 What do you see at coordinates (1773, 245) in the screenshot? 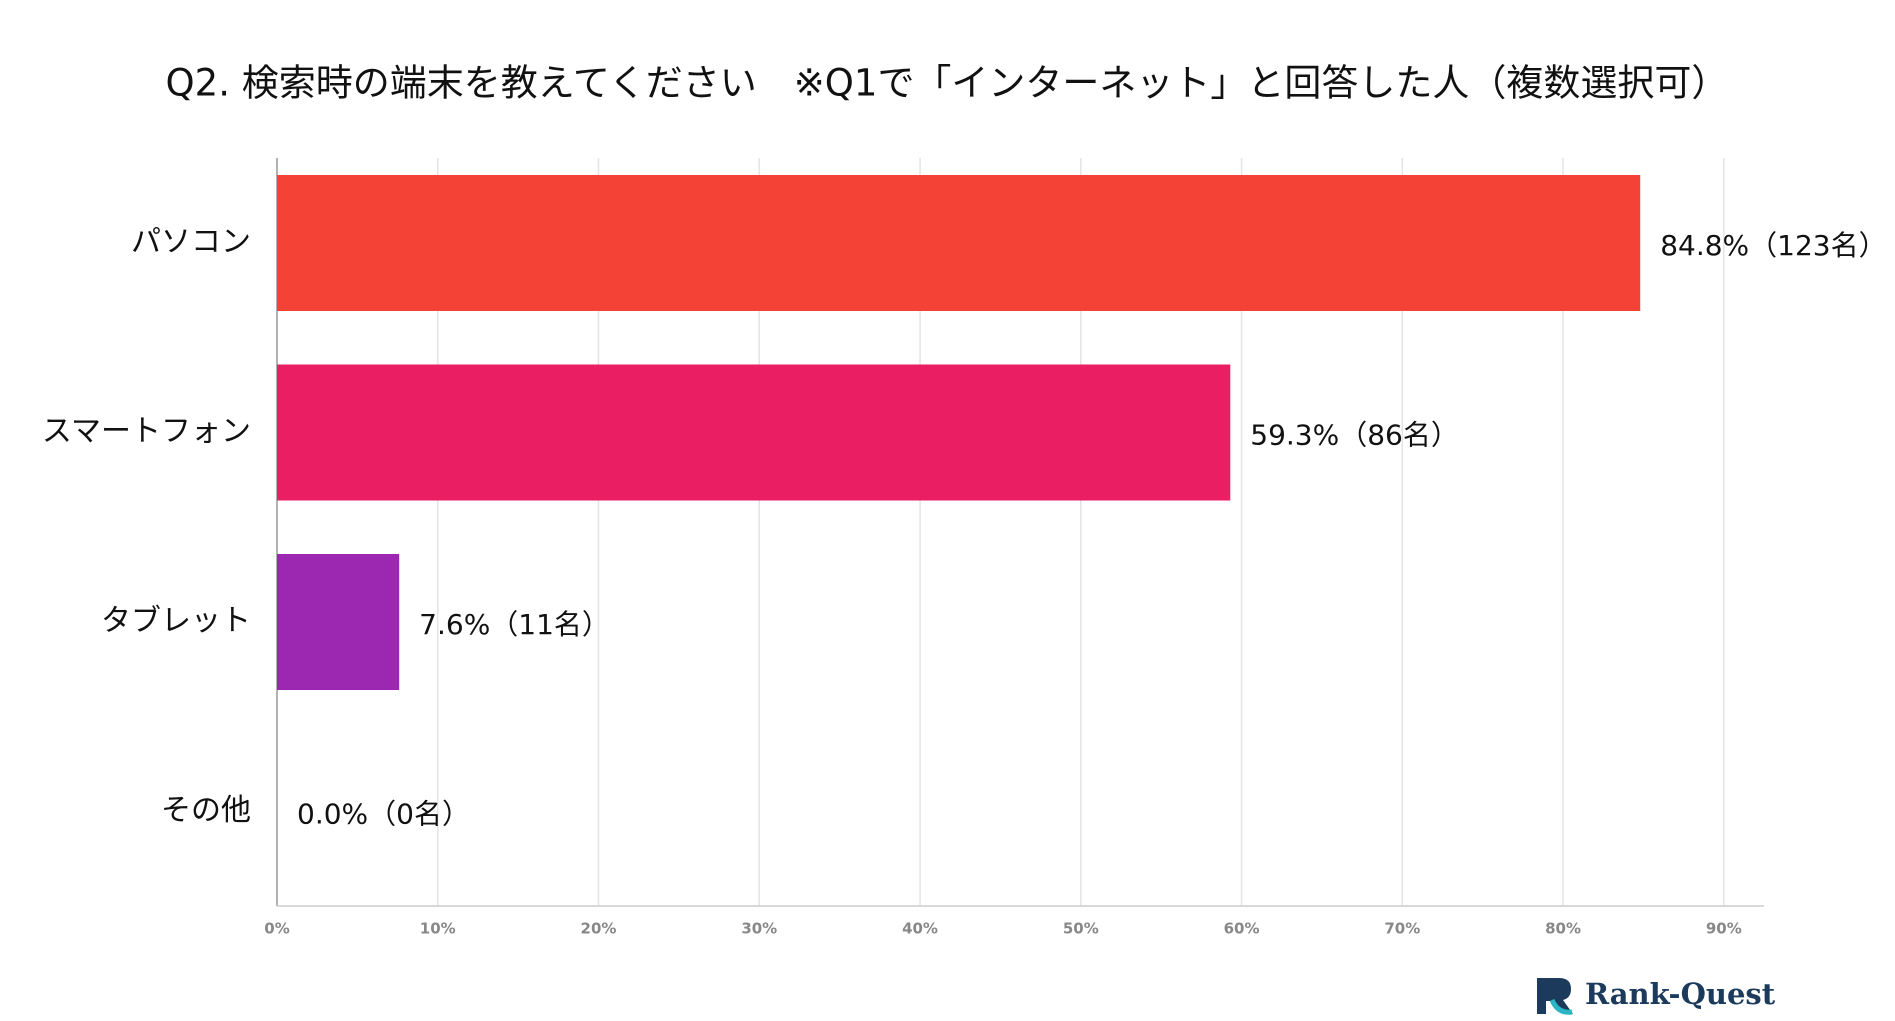
I see `value-label: 84.8%（123名）` at bounding box center [1773, 245].